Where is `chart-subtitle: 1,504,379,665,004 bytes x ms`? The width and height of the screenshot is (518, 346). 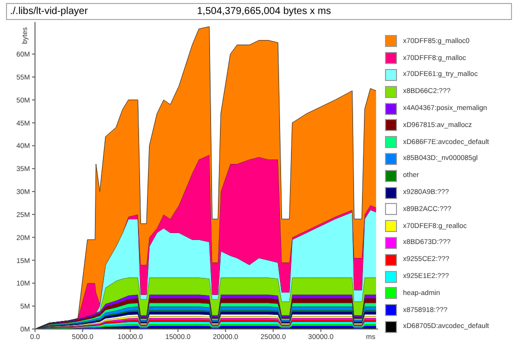 chart-subtitle: 1,504,379,665,004 bytes x ms is located at coordinates (264, 12).